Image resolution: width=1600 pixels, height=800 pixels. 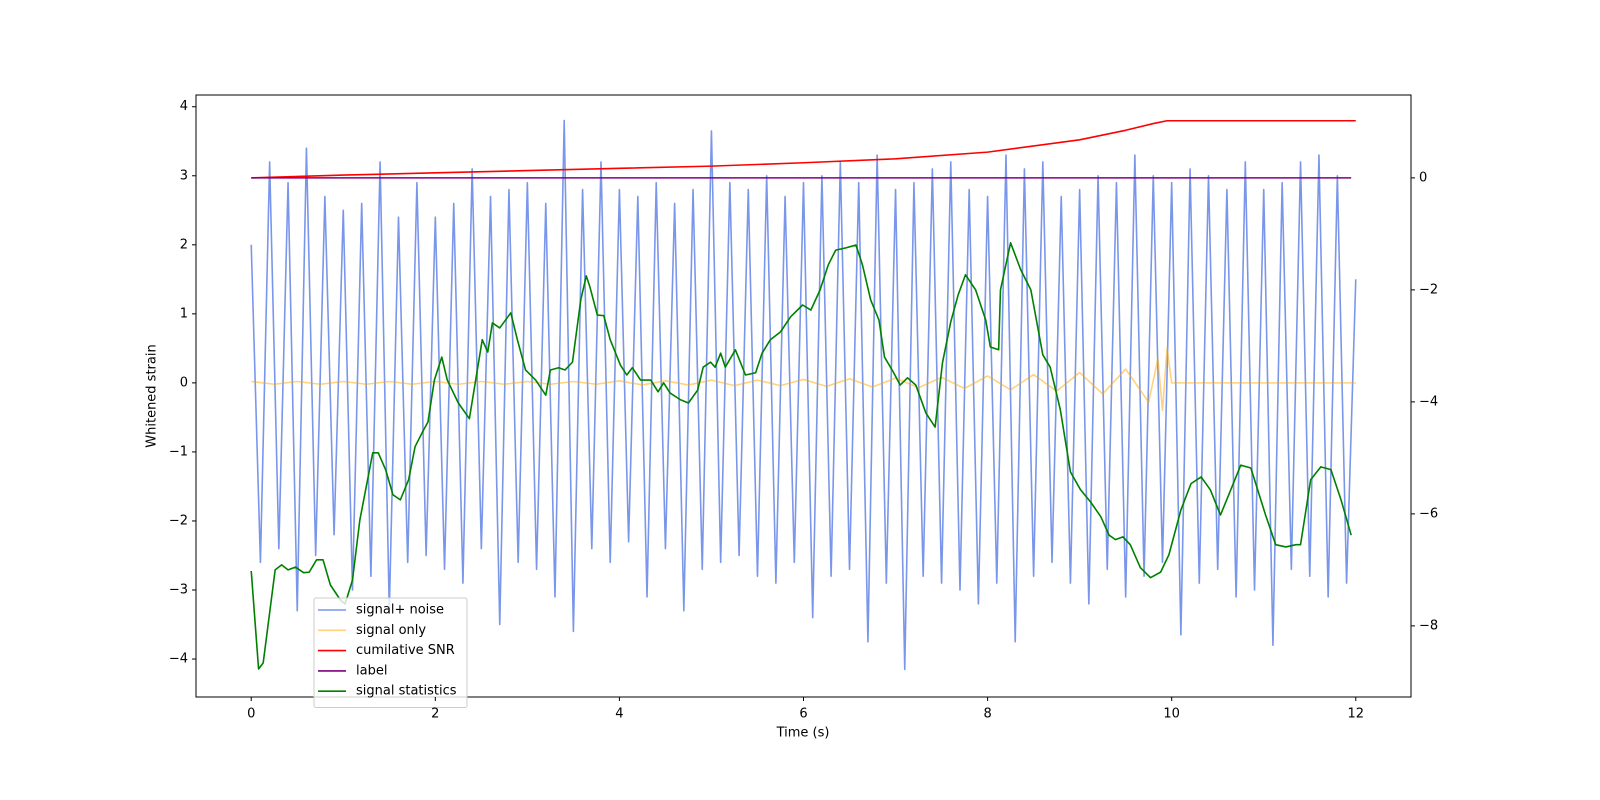 What do you see at coordinates (803, 714) in the screenshot?
I see `x-tick-label: 6` at bounding box center [803, 714].